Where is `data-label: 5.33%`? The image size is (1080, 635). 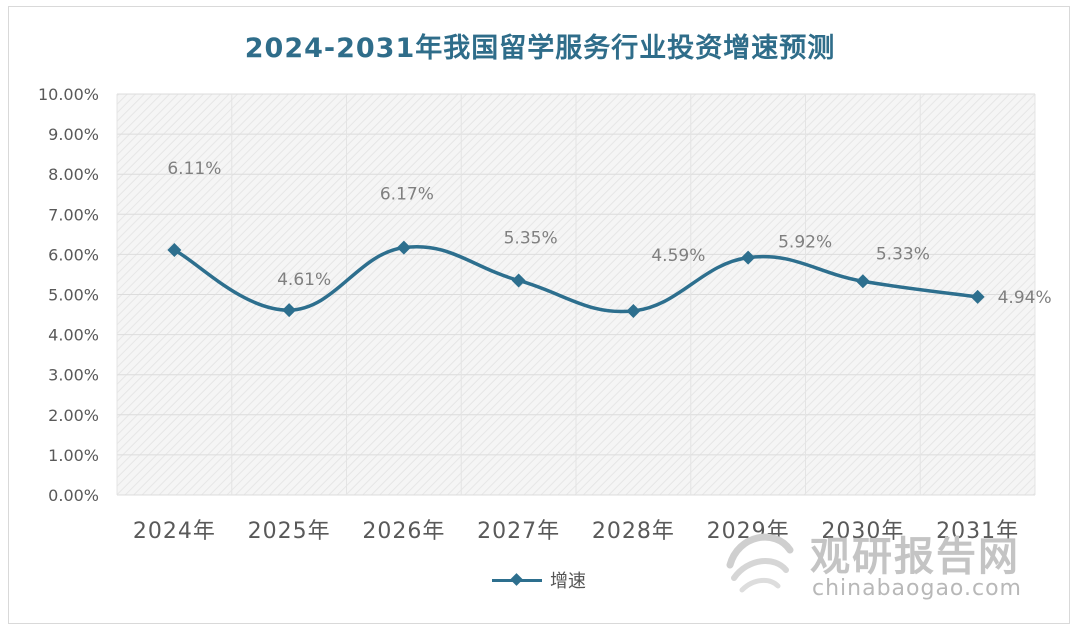 data-label: 5.33% is located at coordinates (903, 254).